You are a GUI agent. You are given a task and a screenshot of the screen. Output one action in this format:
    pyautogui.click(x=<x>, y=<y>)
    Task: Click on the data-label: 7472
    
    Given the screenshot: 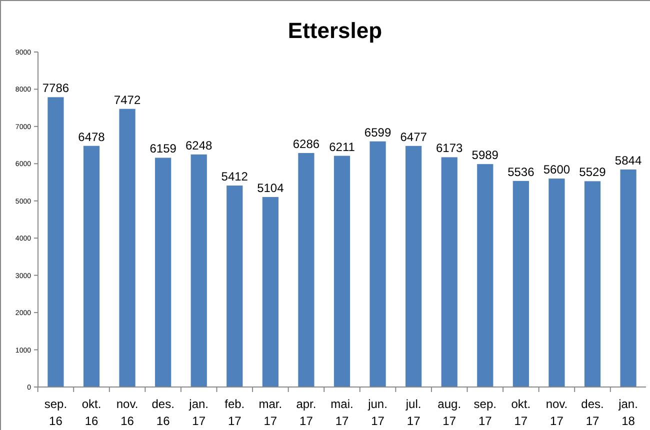 What is the action you would take?
    pyautogui.click(x=127, y=99)
    